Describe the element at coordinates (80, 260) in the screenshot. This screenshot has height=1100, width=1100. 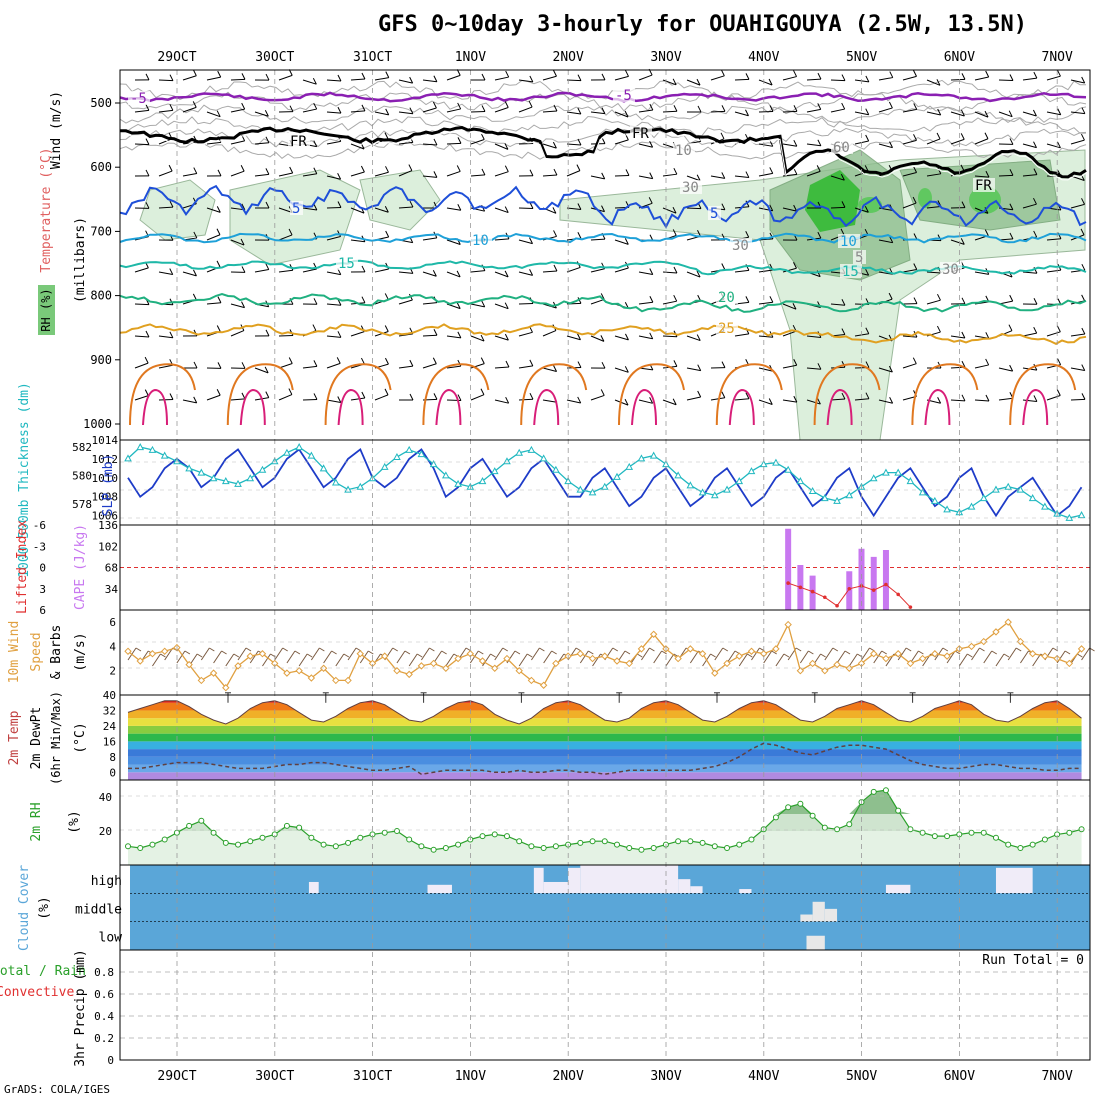
I see `ylabel-millibars: (millibars)` at that location.